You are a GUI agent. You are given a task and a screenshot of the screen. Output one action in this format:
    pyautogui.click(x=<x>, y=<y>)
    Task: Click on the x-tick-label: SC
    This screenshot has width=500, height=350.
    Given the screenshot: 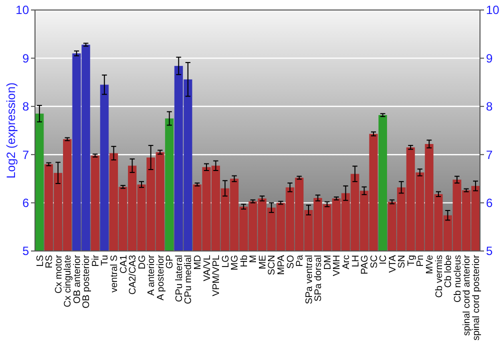 What is the action you would take?
    pyautogui.click(x=374, y=261)
    